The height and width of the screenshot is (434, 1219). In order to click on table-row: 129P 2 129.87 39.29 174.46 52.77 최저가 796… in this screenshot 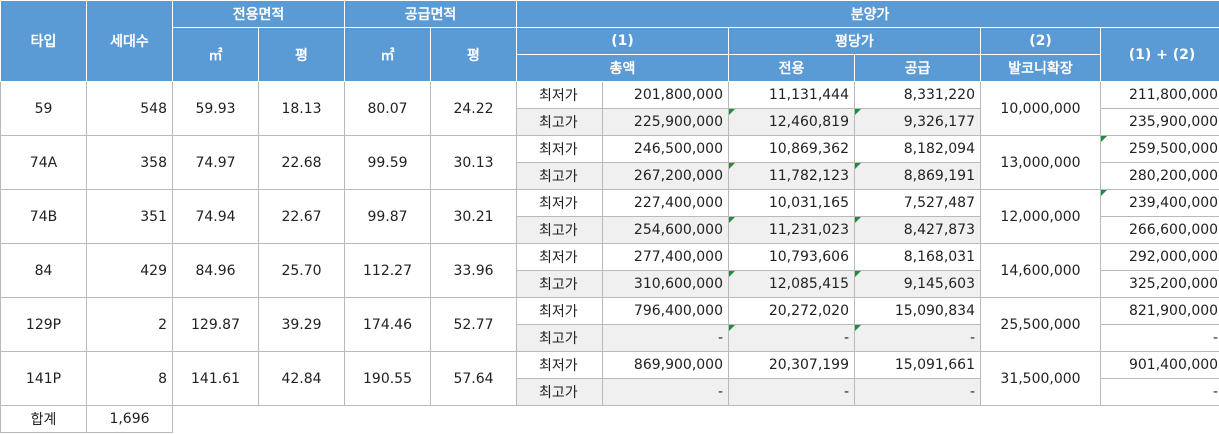, I will do `click(609, 324)`.